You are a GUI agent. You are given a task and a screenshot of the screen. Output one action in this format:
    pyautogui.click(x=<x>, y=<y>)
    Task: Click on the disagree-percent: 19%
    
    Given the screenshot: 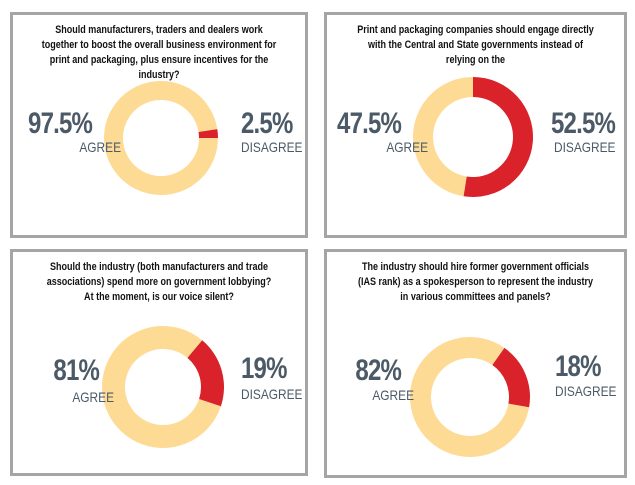 What is the action you would take?
    pyautogui.click(x=264, y=368)
    